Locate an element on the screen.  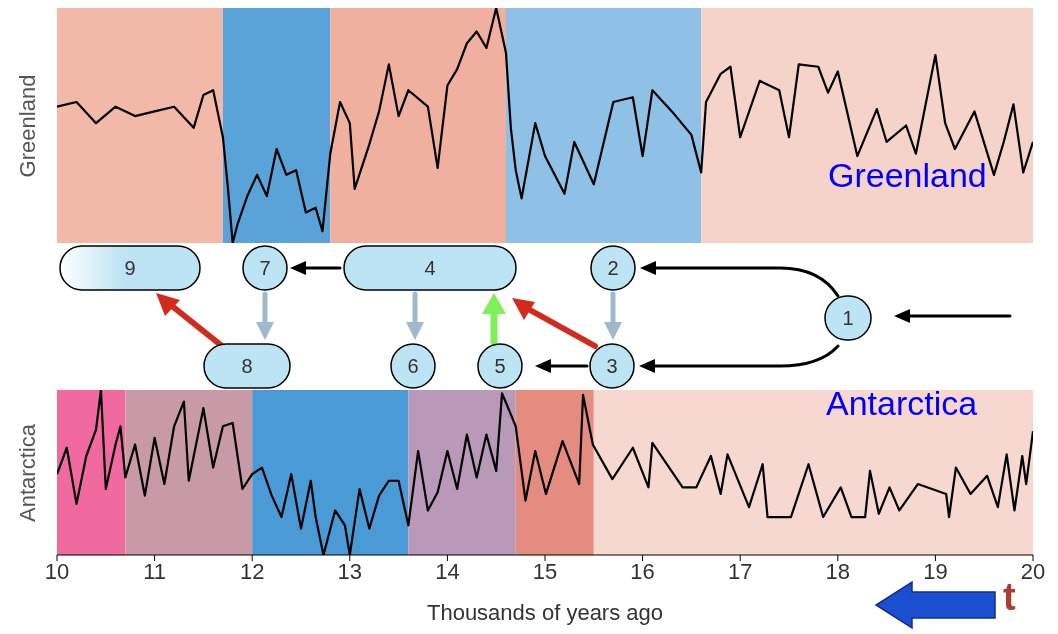
annotation: Antarctica is located at coordinates (902, 403).